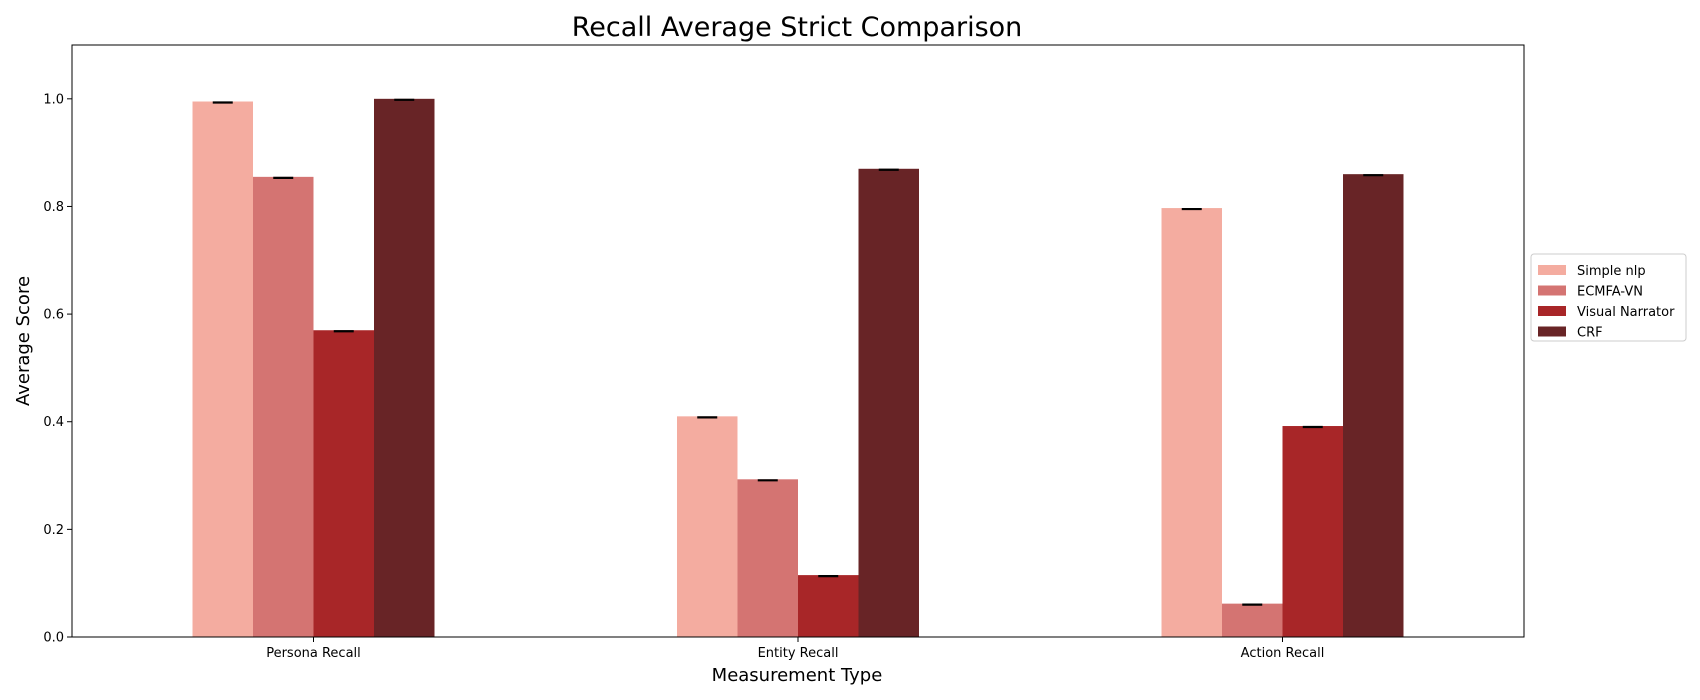  I want to click on y-tick-label: 0.2, so click(53, 530).